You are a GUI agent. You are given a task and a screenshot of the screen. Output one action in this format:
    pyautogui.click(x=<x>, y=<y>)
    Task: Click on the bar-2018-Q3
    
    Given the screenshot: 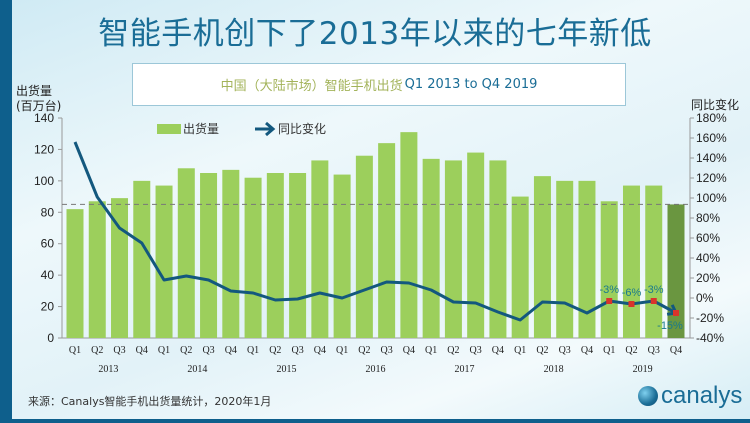 What is the action you would take?
    pyautogui.click(x=565, y=259)
    